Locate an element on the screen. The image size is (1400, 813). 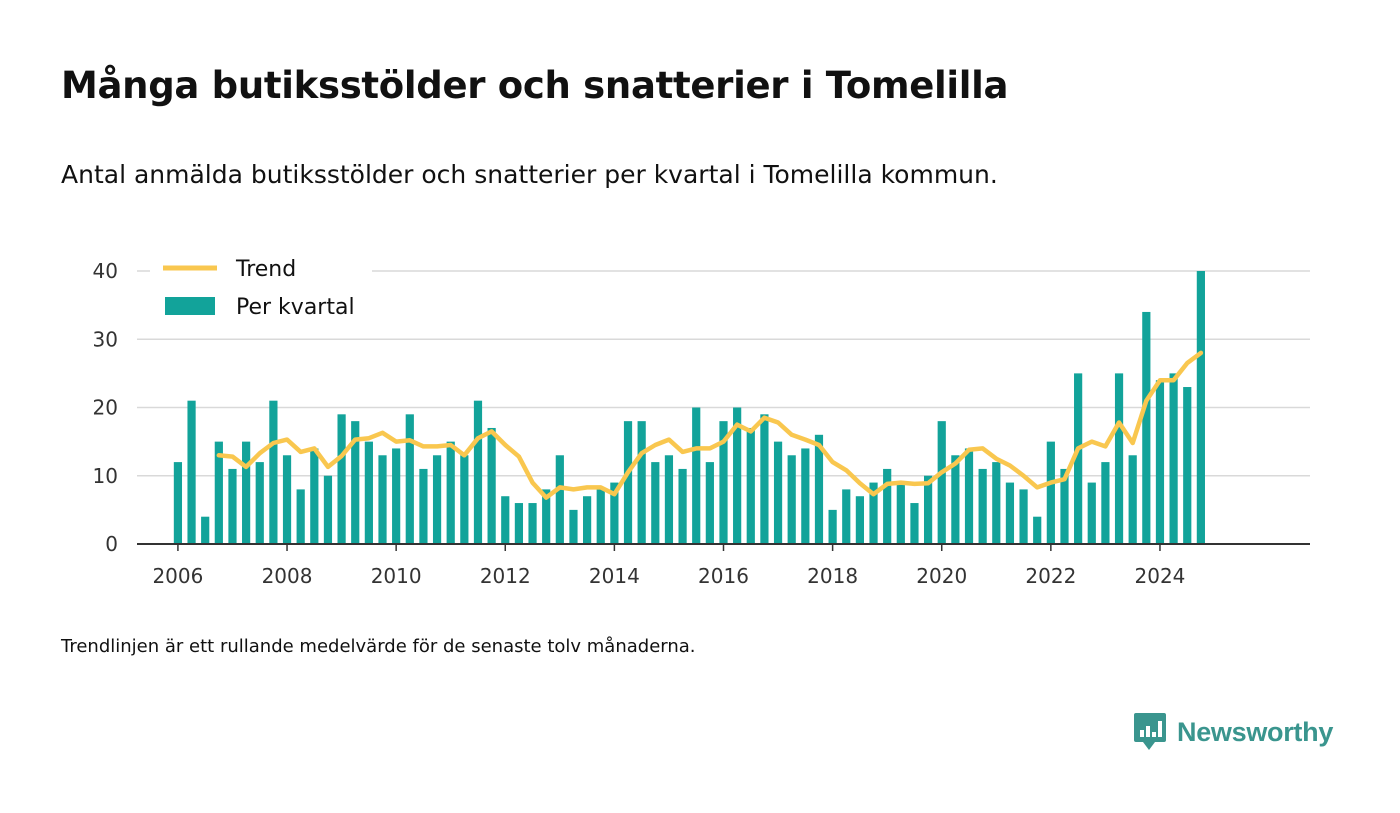
legend-bar-label: Per kvartal is located at coordinates (295, 307).